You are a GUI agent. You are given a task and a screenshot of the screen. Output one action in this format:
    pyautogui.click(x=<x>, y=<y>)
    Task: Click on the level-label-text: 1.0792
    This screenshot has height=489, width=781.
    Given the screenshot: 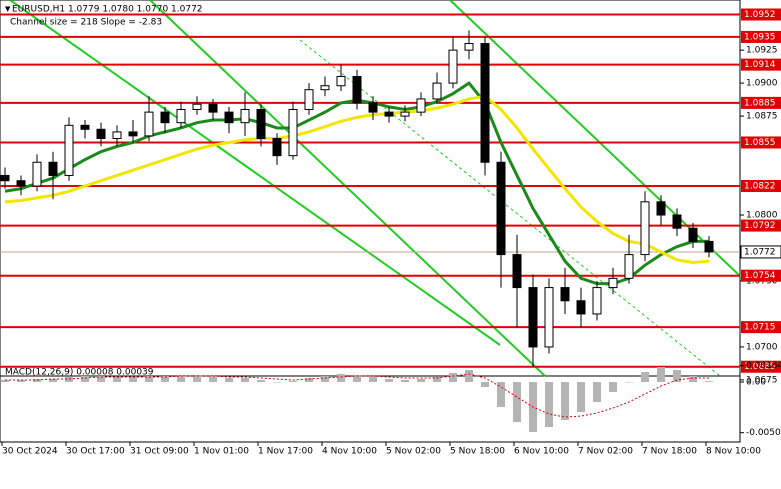 What is the action you would take?
    pyautogui.click(x=760, y=226)
    